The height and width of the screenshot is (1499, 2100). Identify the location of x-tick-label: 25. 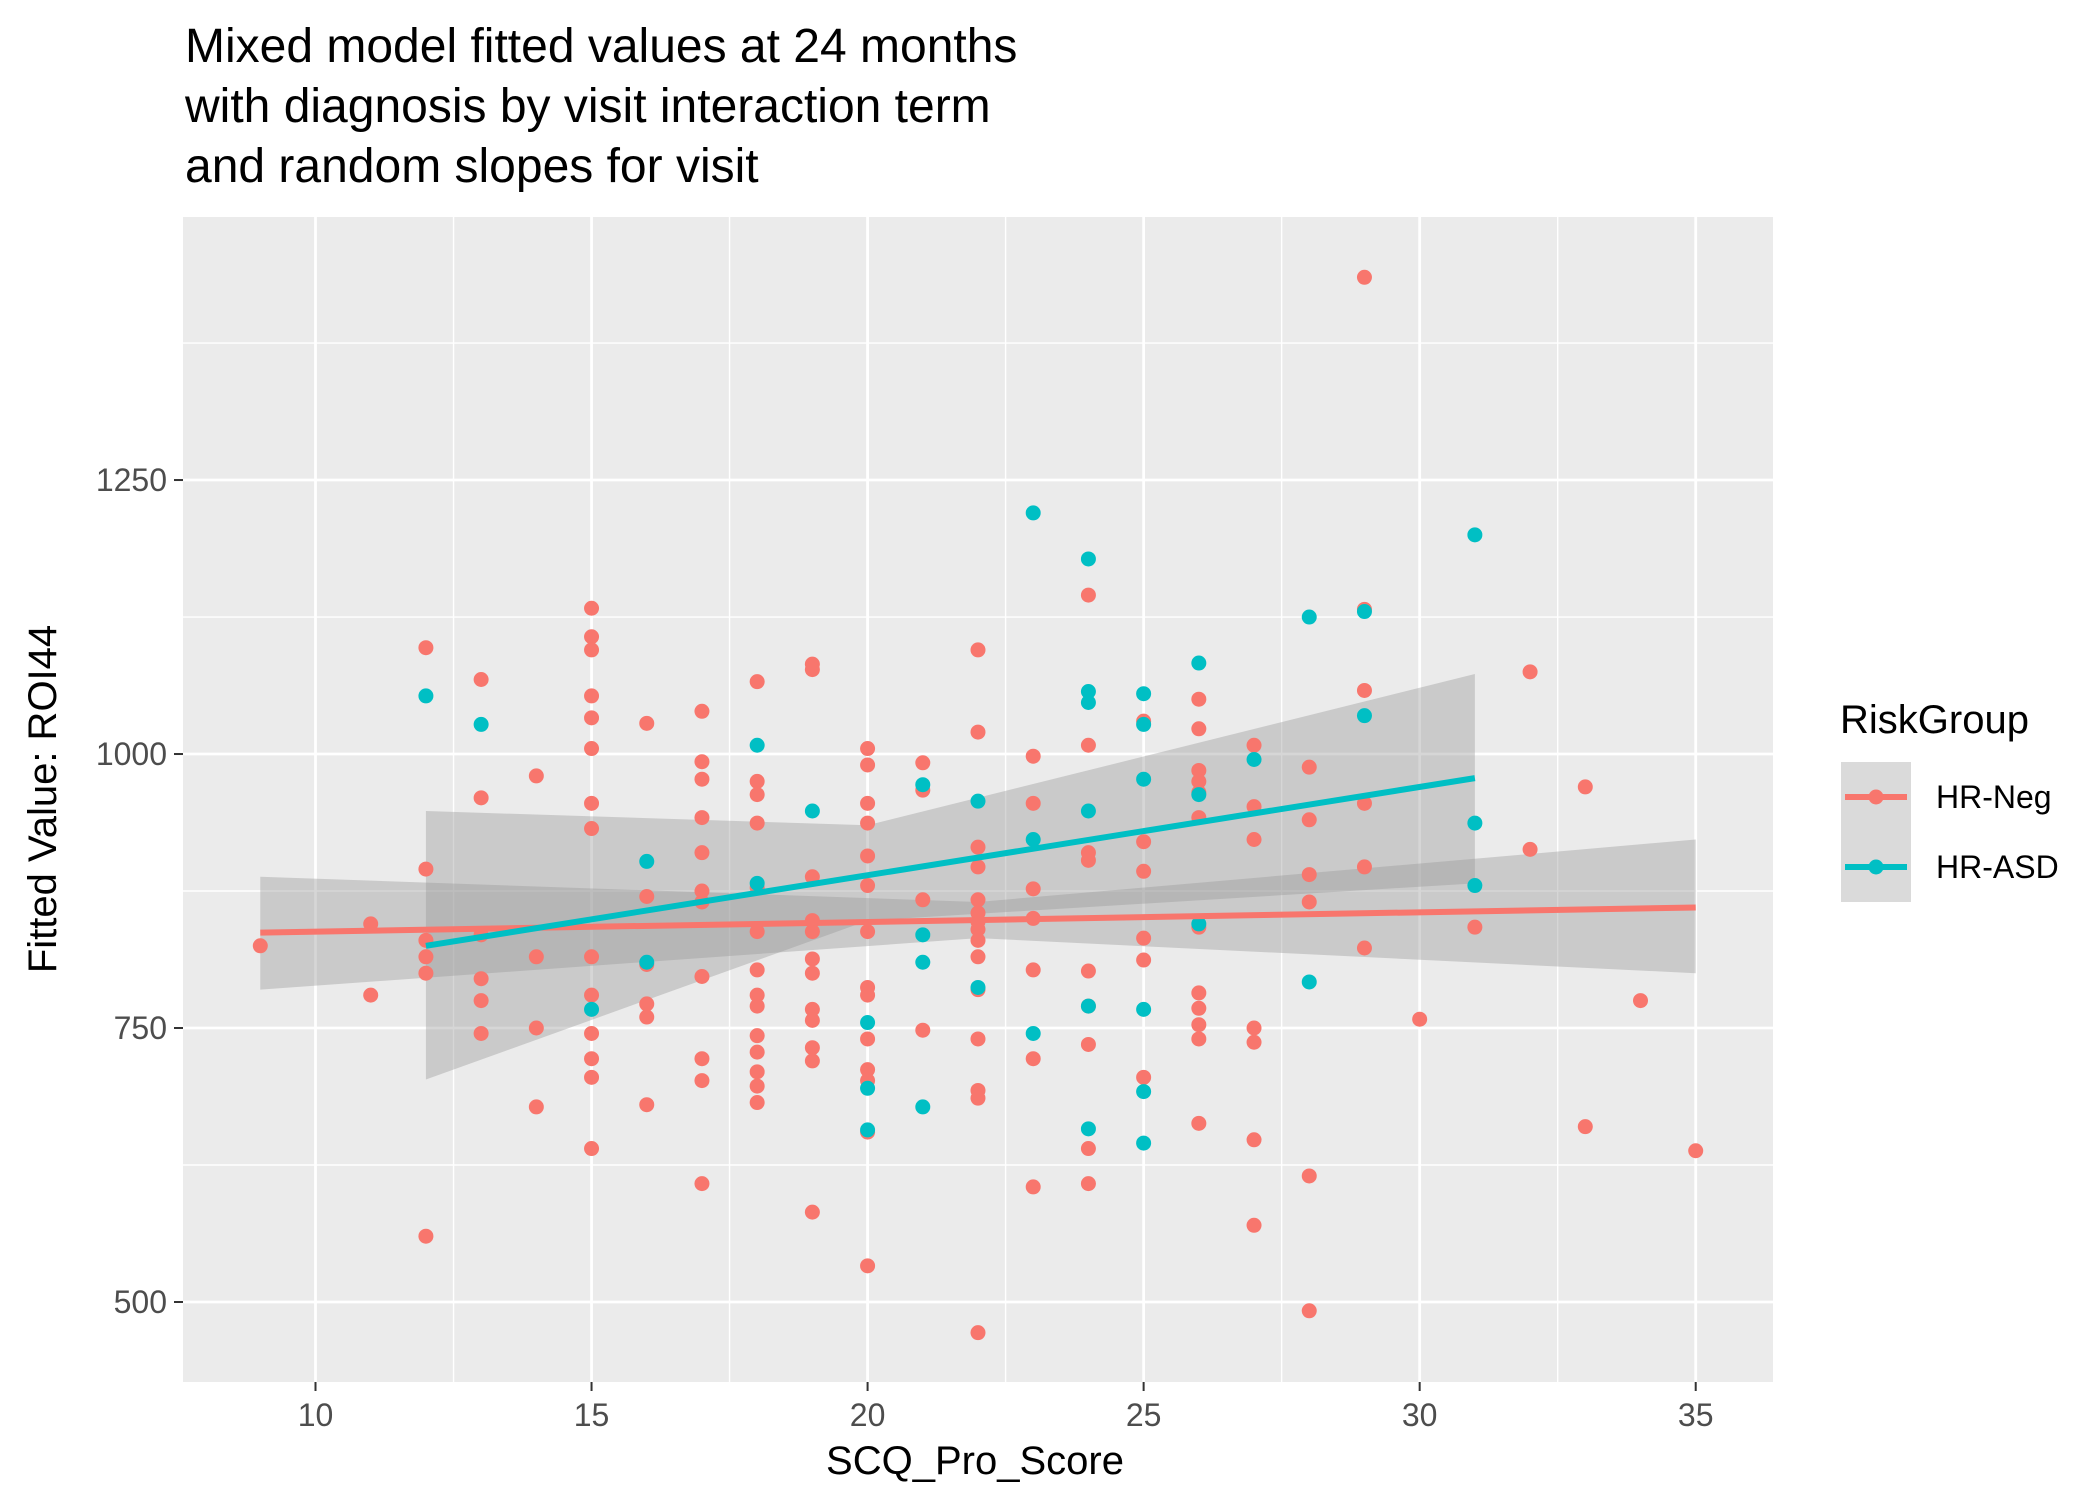
(1144, 1415).